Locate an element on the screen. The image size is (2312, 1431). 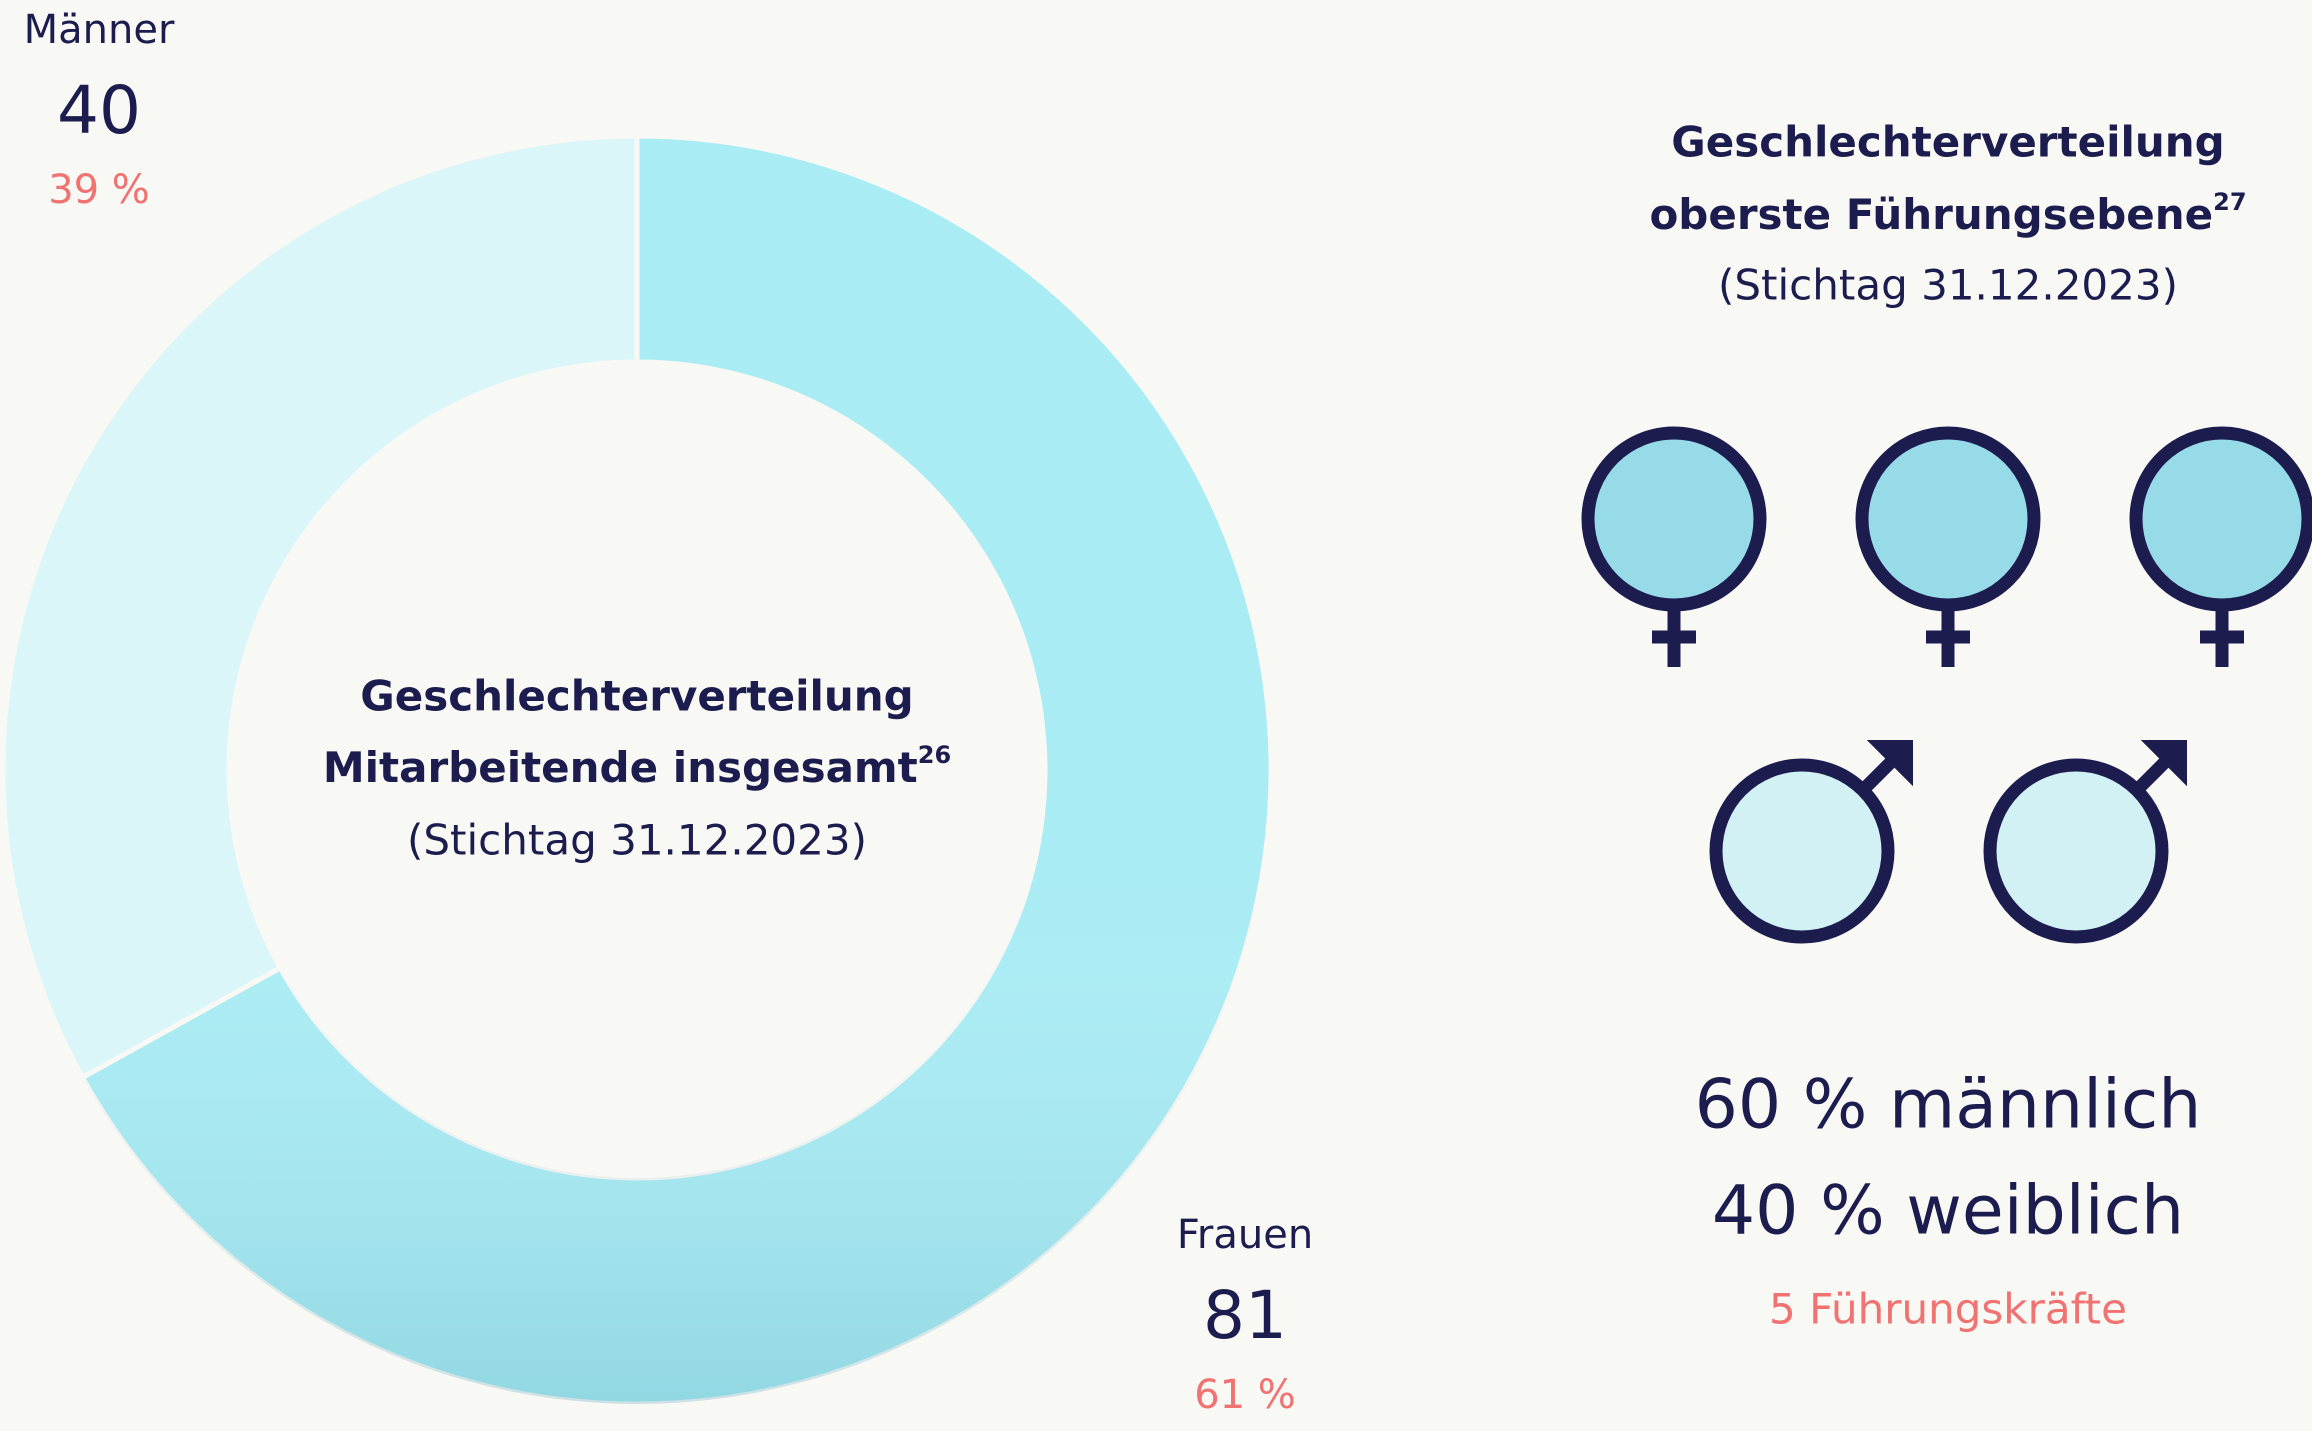
chart-title: Mitarbeitende insgesamt26 is located at coordinates (637, 766).